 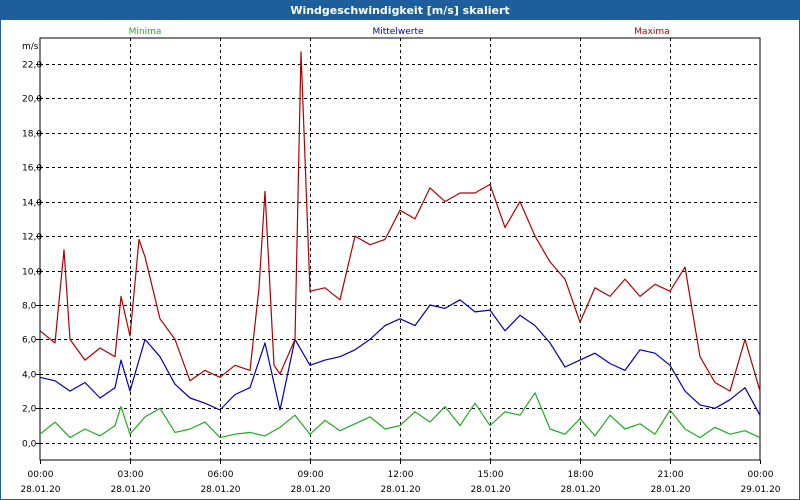 I want to click on y-tick-label: 0,0, so click(x=29, y=445).